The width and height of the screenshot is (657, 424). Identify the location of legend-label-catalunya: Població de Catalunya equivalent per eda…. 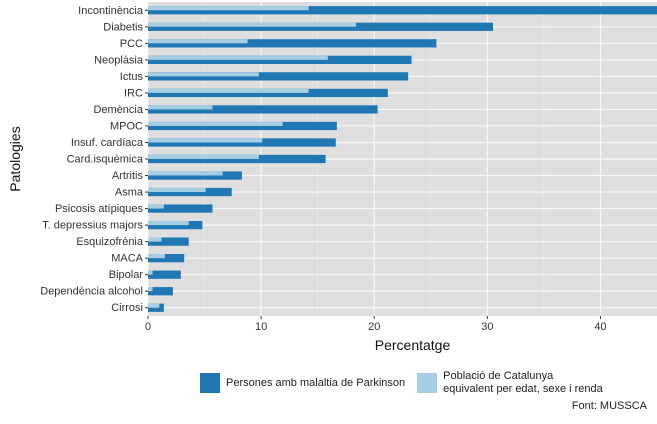
(523, 382).